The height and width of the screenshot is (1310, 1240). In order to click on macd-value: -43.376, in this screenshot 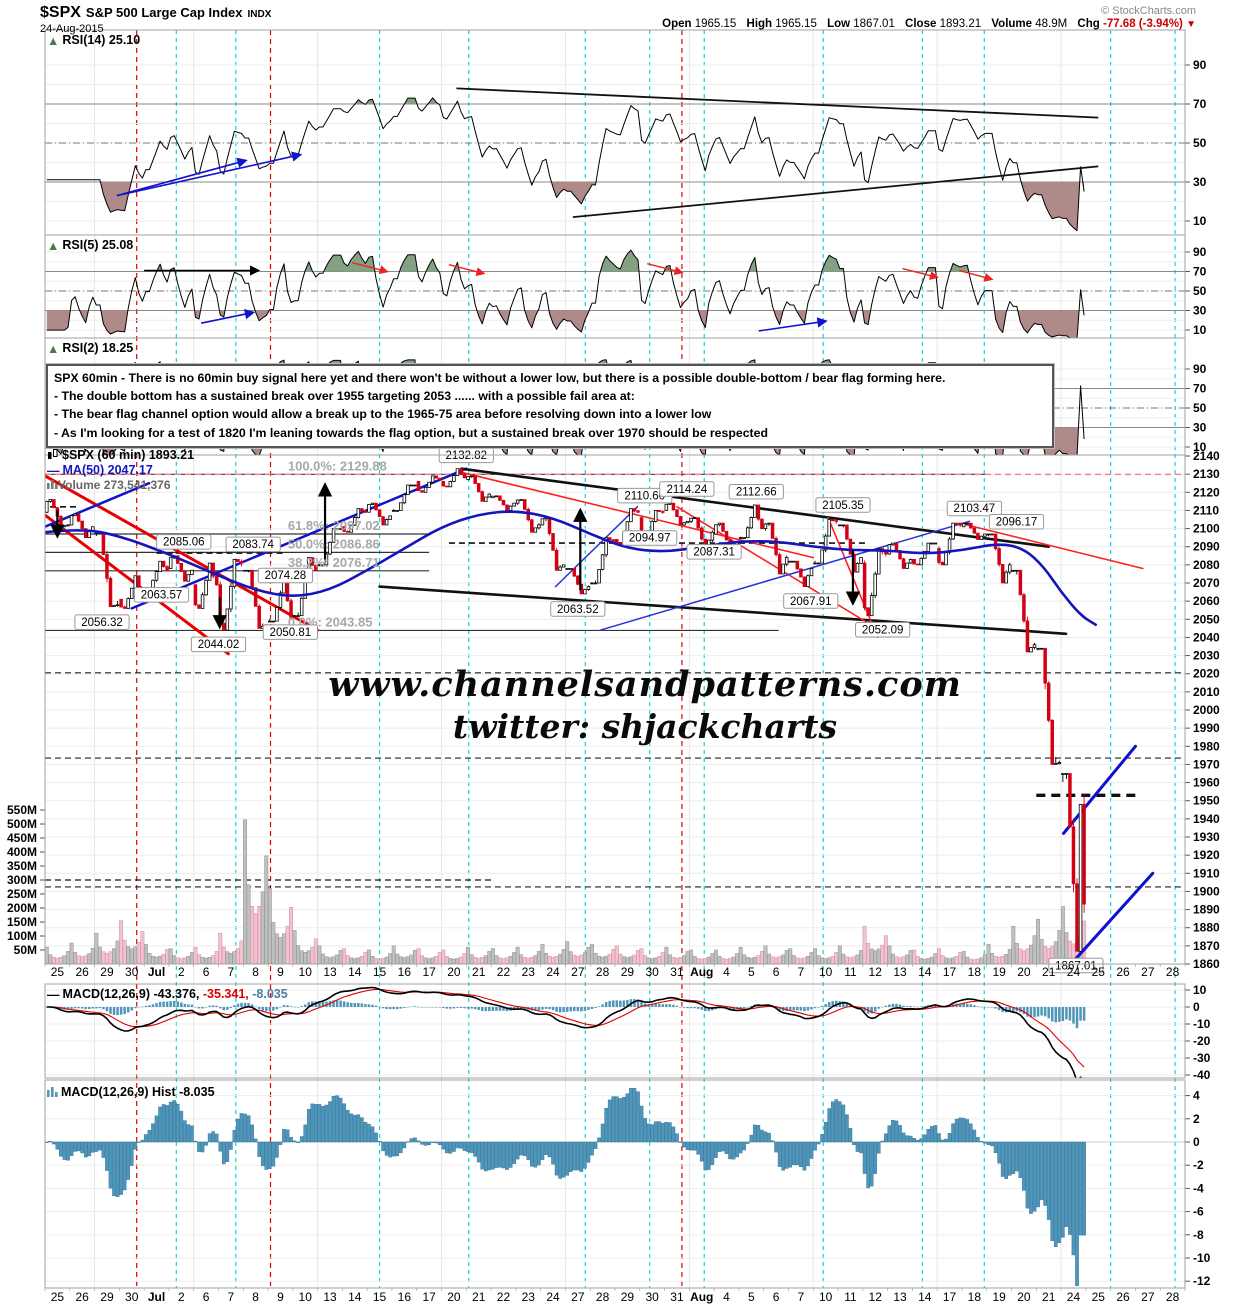, I will do `click(176, 994)`.